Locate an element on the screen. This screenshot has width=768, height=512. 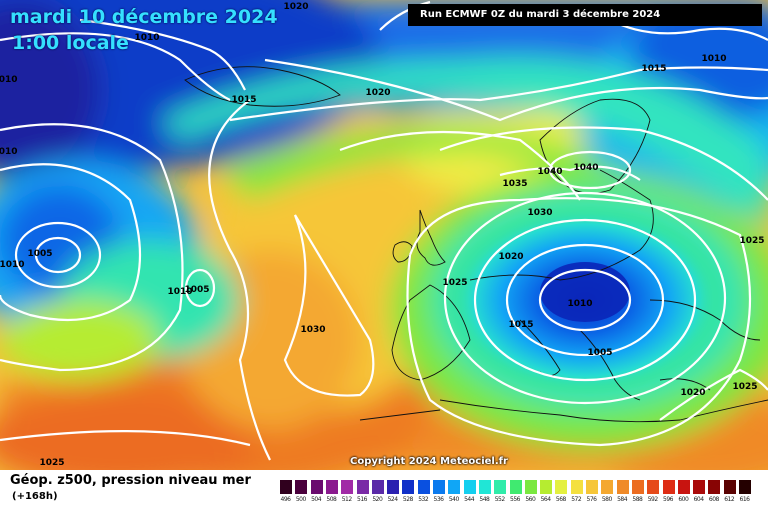
color-scale-tick: 496 is located at coordinates (285, 499).